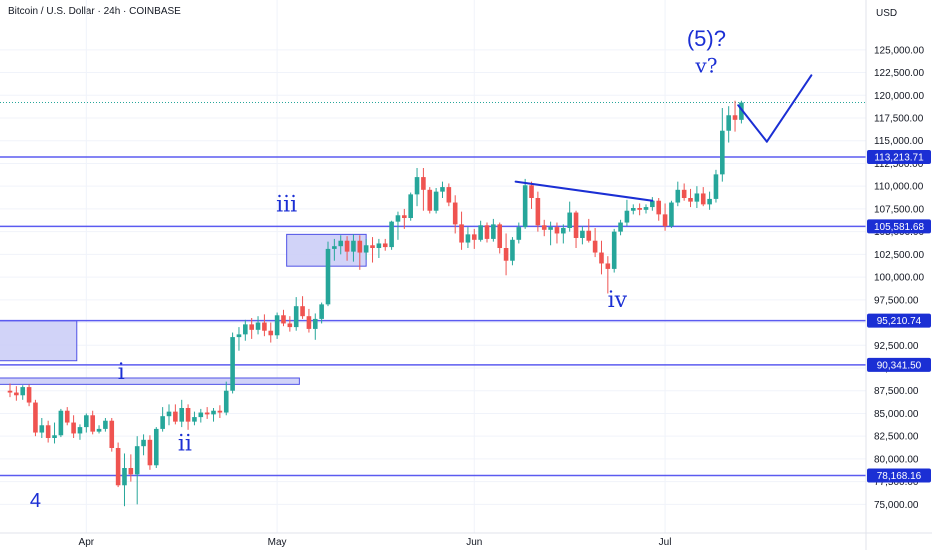  Describe the element at coordinates (466, 540) in the screenshot. I see `time-axis: Apr May Jun Jul` at that location.